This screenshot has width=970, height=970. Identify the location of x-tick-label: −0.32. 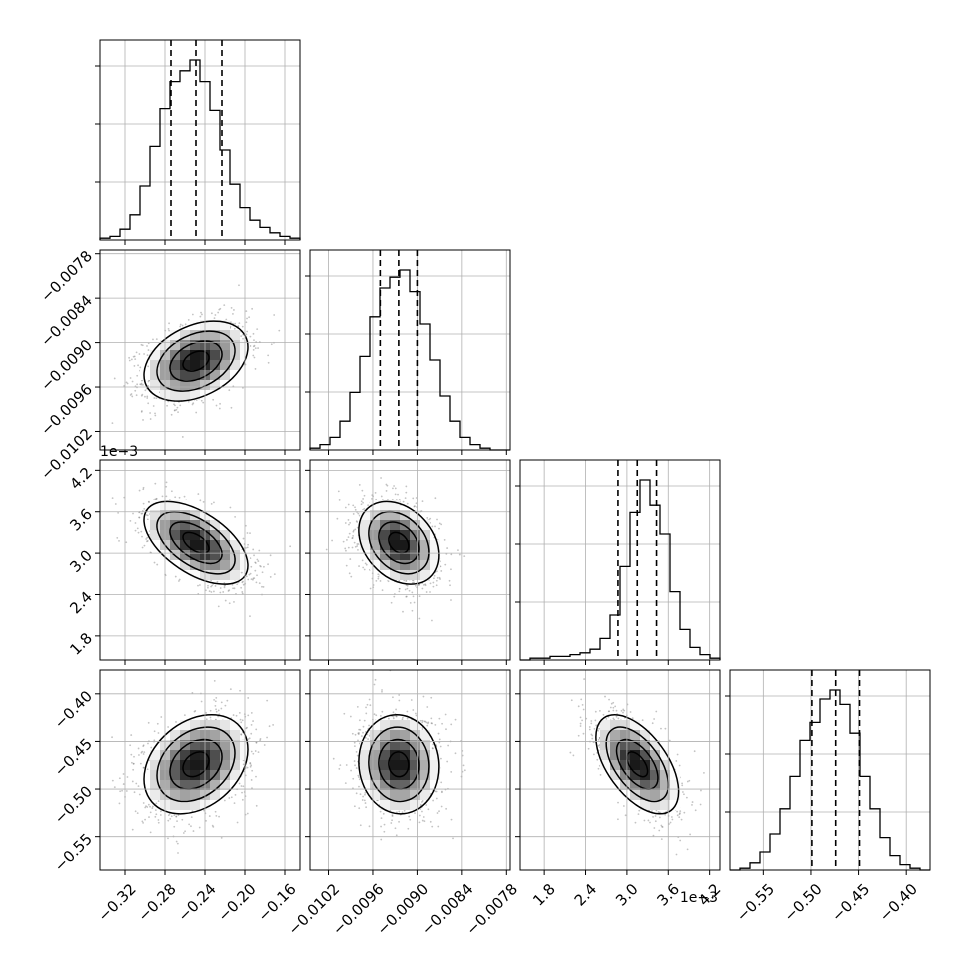
(117, 902).